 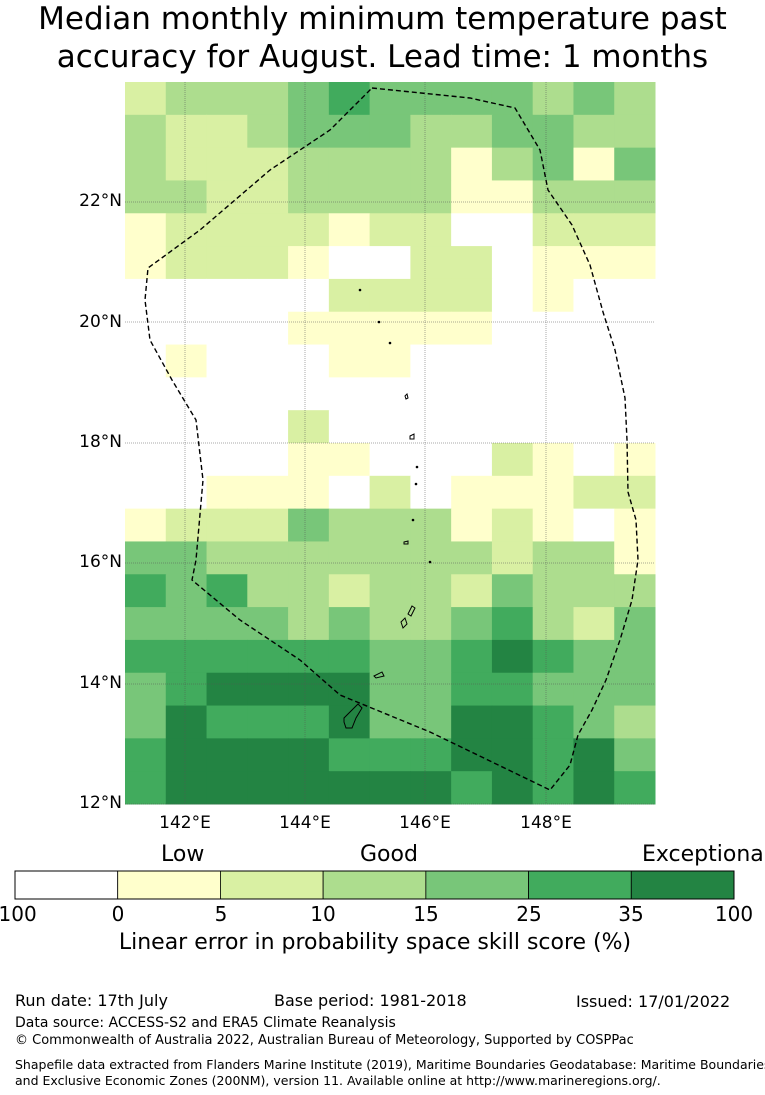 I want to click on lat-label-20n: 20°N, so click(x=100, y=322).